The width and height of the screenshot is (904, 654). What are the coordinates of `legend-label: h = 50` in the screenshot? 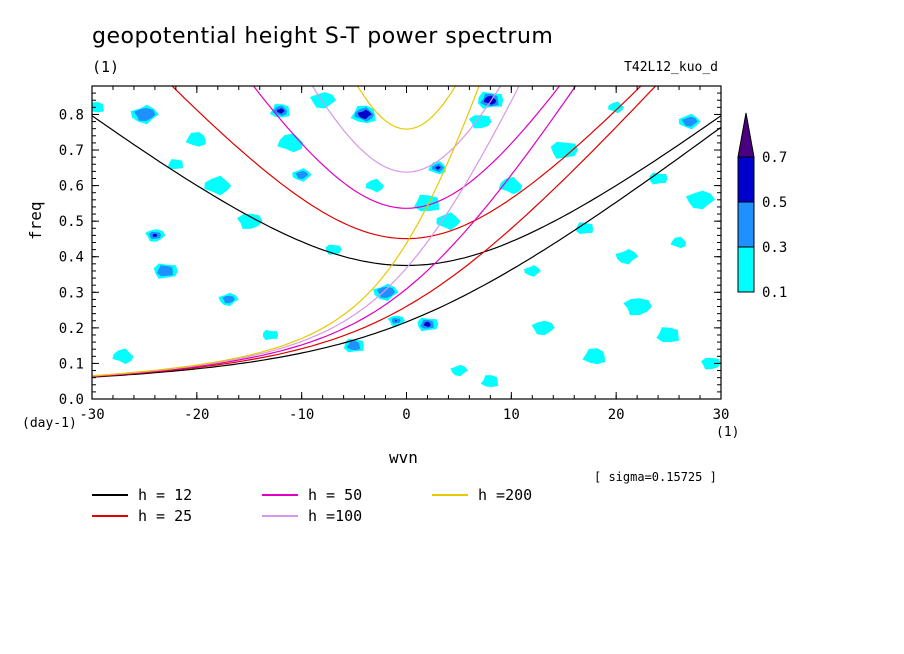 It's located at (335, 495).